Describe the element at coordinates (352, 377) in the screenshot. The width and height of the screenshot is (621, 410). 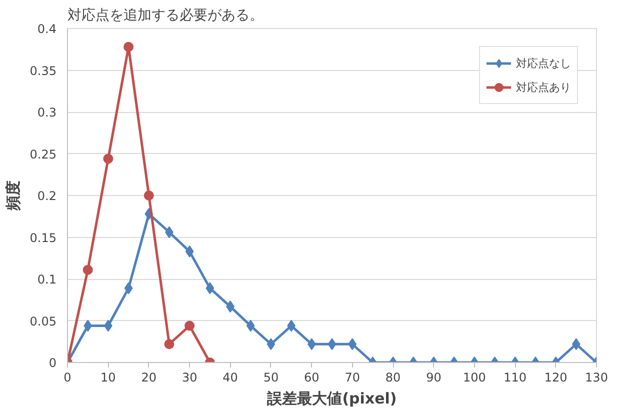
I see `x-tick-label: 70` at that location.